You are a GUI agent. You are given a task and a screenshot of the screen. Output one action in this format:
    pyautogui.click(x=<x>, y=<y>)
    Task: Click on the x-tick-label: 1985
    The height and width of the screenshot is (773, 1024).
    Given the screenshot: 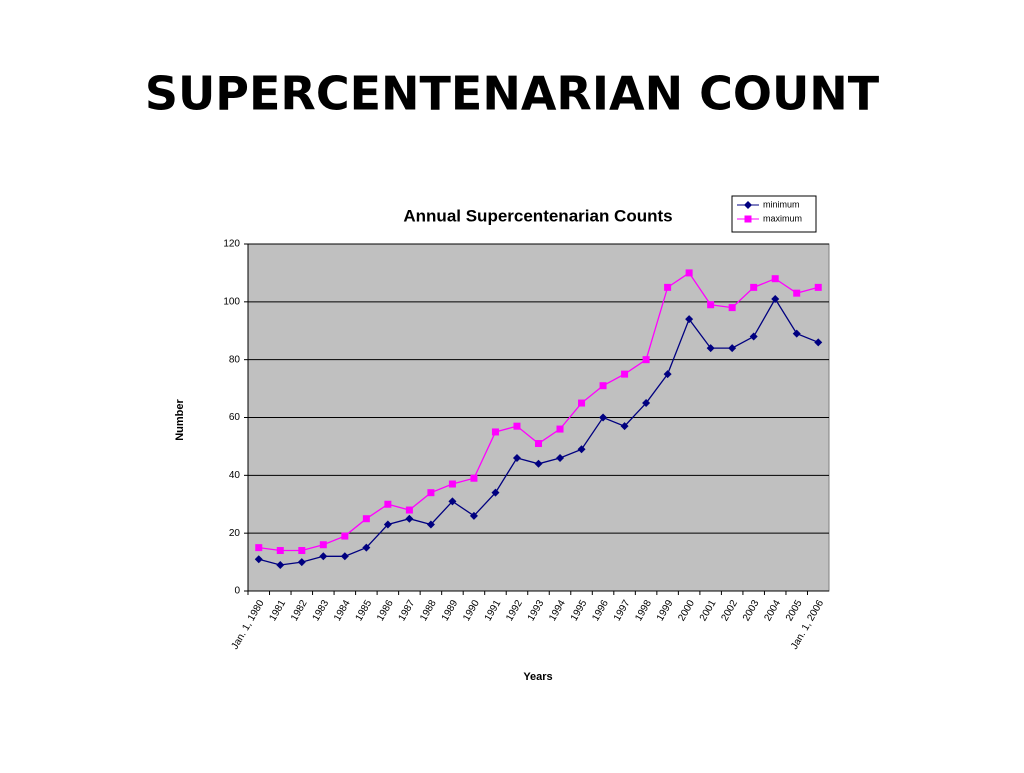 What is the action you would take?
    pyautogui.click(x=364, y=610)
    